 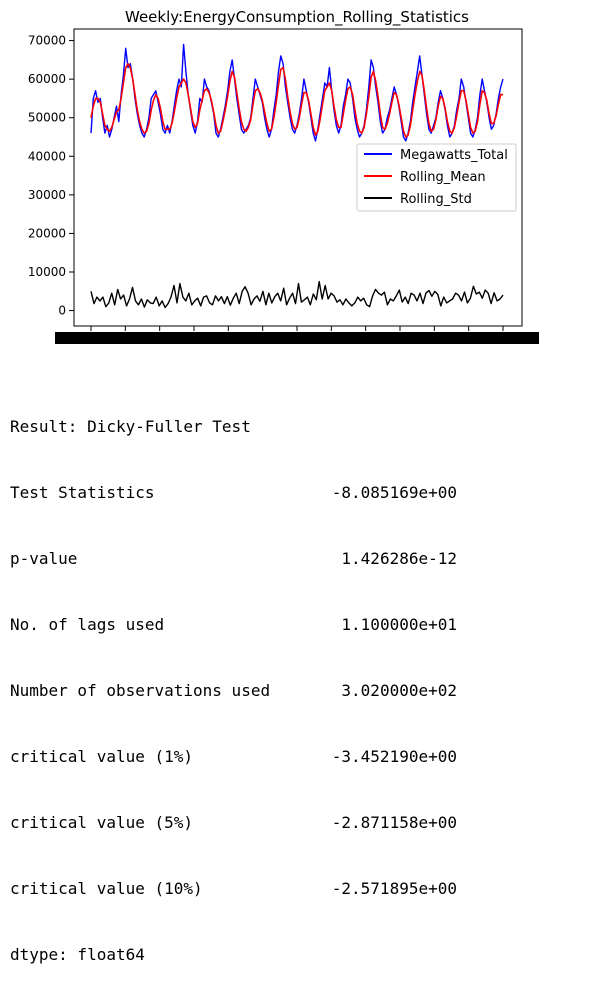 What do you see at coordinates (233, 493) in the screenshot?
I see `stats-row-test-statistics: Test Statistics -8.085169e+00` at bounding box center [233, 493].